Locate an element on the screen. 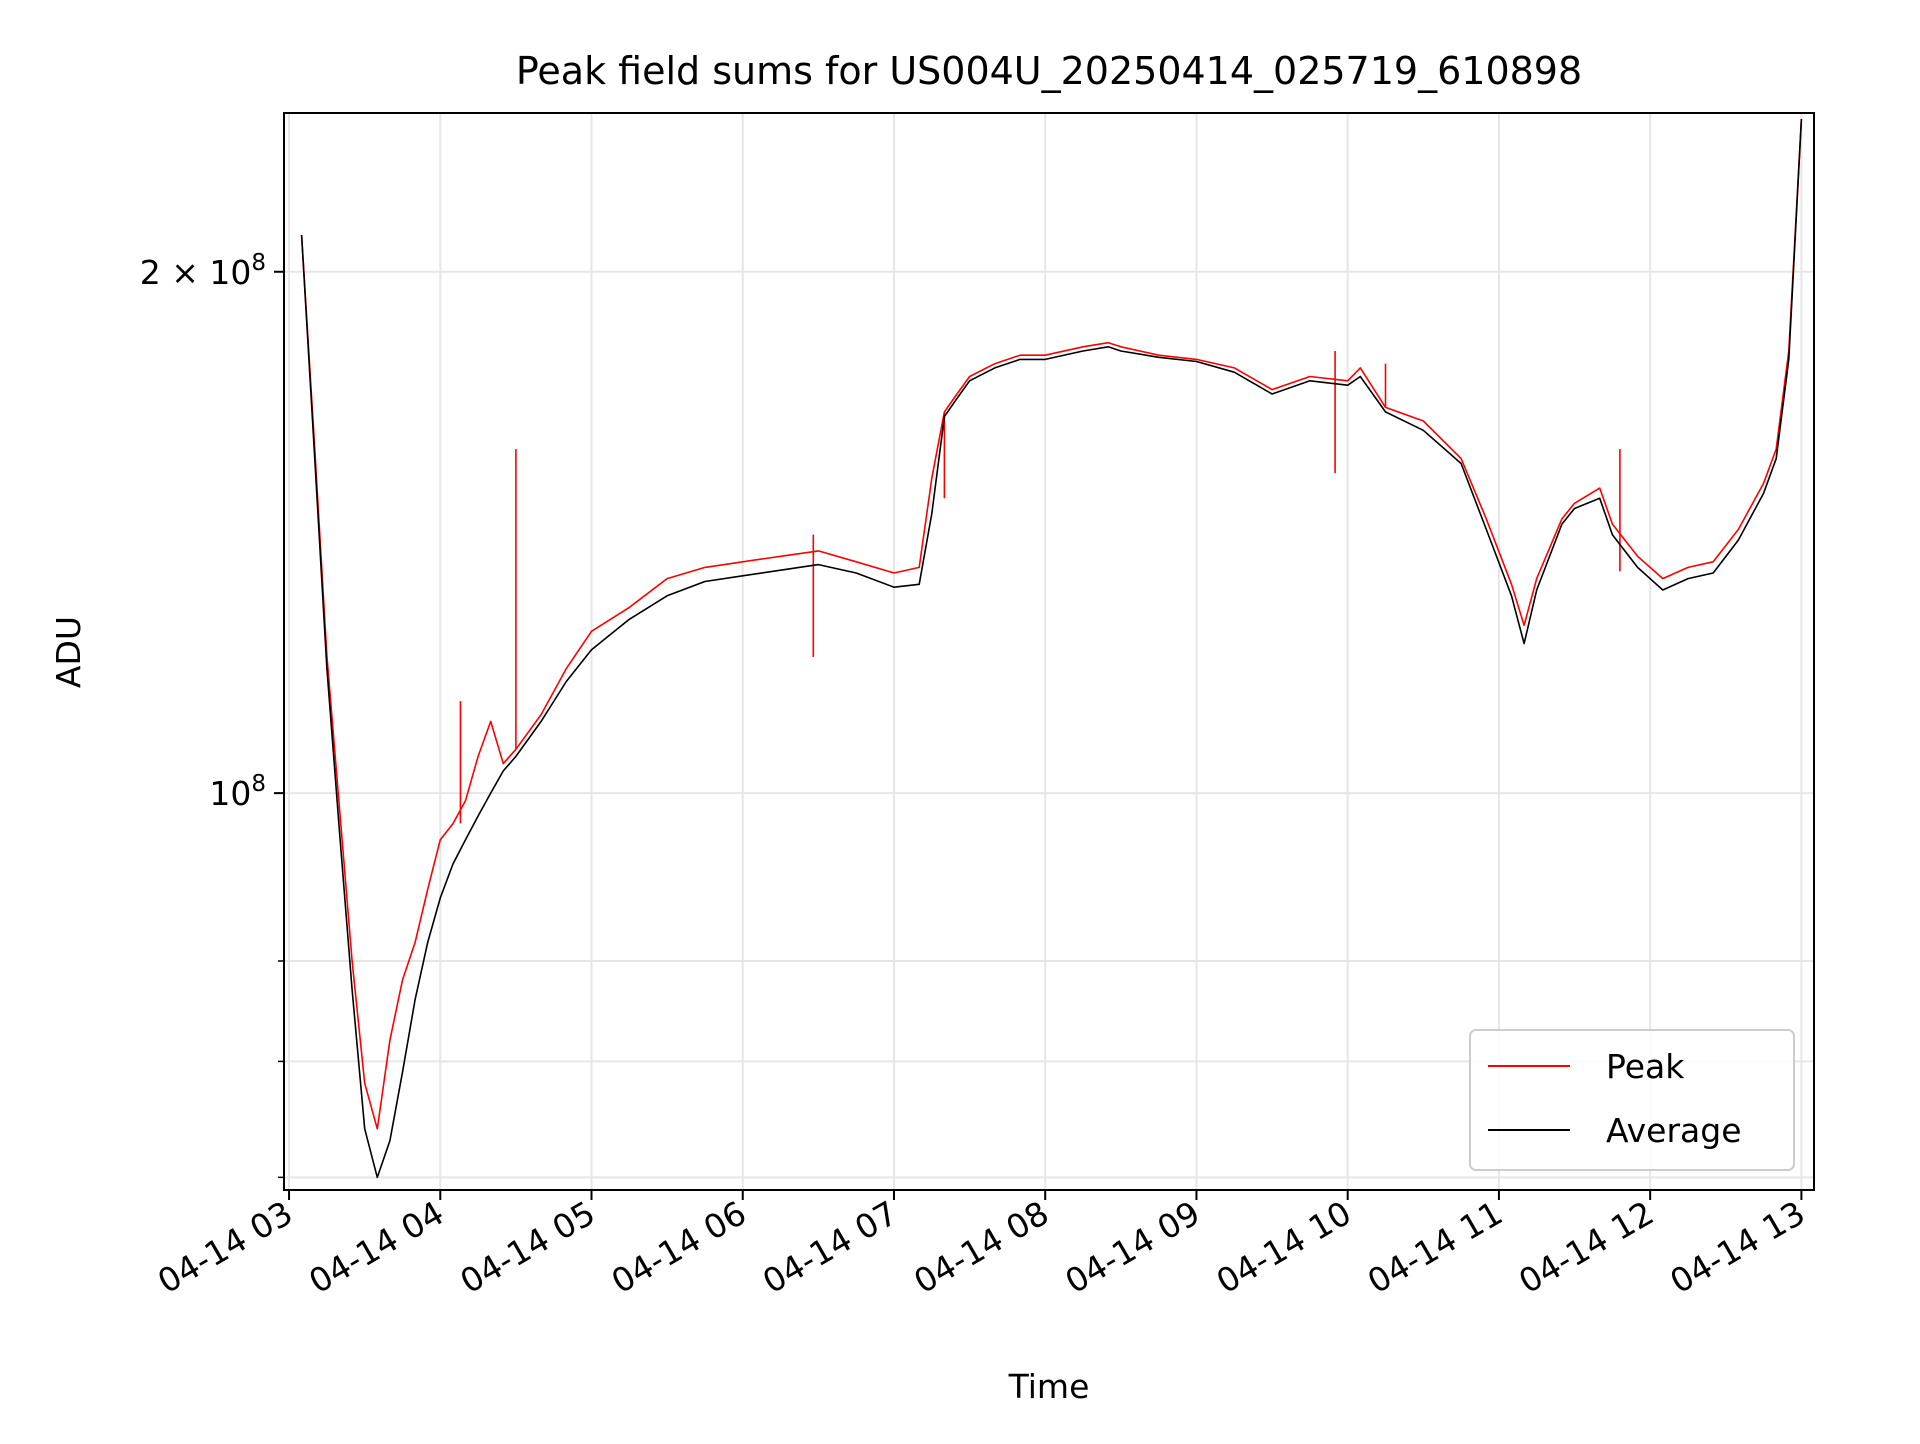  x-axis-label: Time is located at coordinates (1049, 1386).